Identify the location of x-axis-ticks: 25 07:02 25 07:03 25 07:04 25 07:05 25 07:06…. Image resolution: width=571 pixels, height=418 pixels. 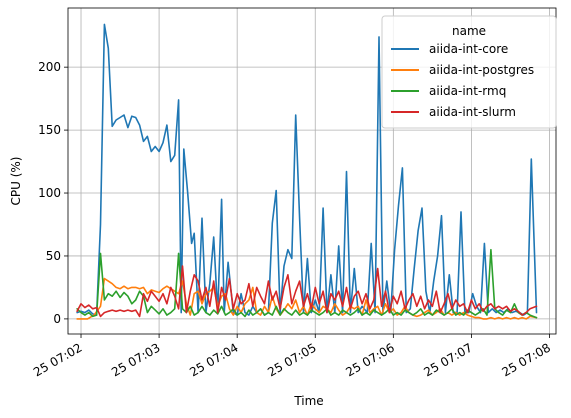
(292, 356).